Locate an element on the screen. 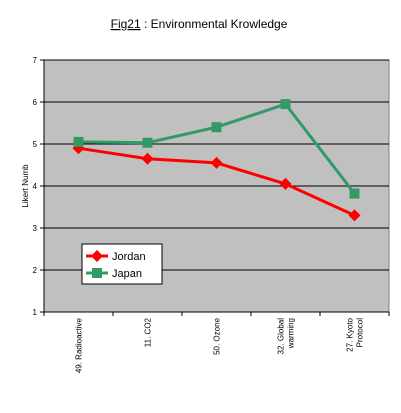 This screenshot has height=413, width=401. x-tick-label-line: Protocol is located at coordinates (360, 333).